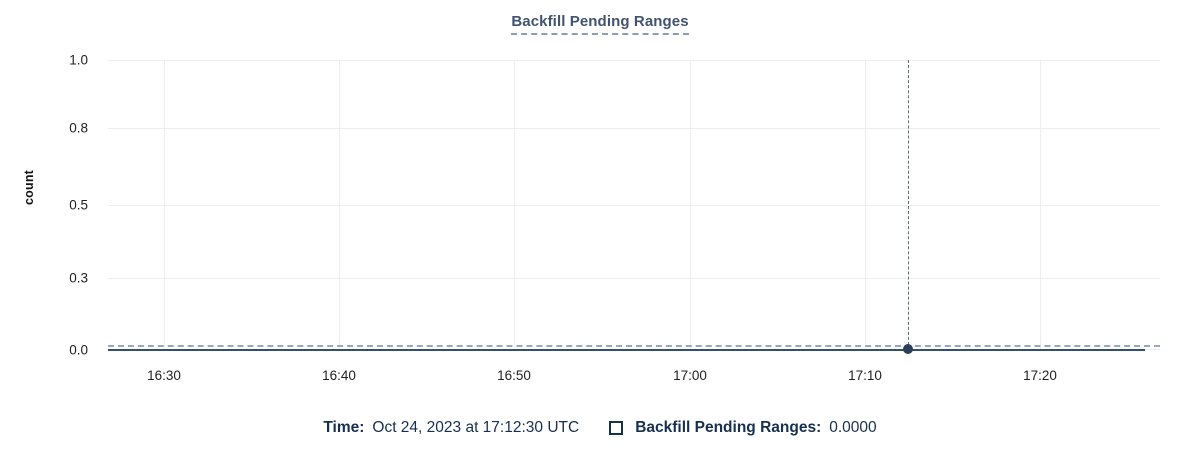  Describe the element at coordinates (78, 205) in the screenshot. I see `y-tick-label: 0.5` at that location.